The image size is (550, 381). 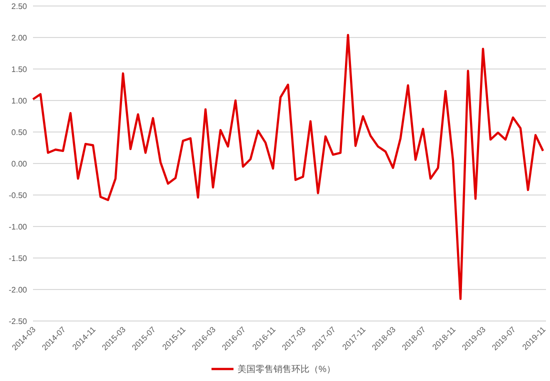 What do you see at coordinates (19, 132) in the screenshot?
I see `y-tick-label: 0.50` at bounding box center [19, 132].